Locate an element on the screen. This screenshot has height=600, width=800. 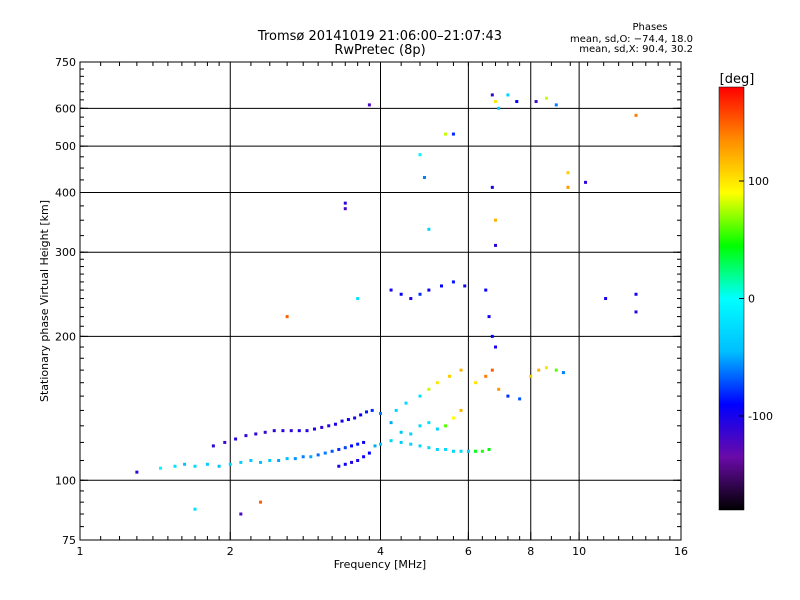
y-tick-label: 100 is located at coordinates (65, 480).